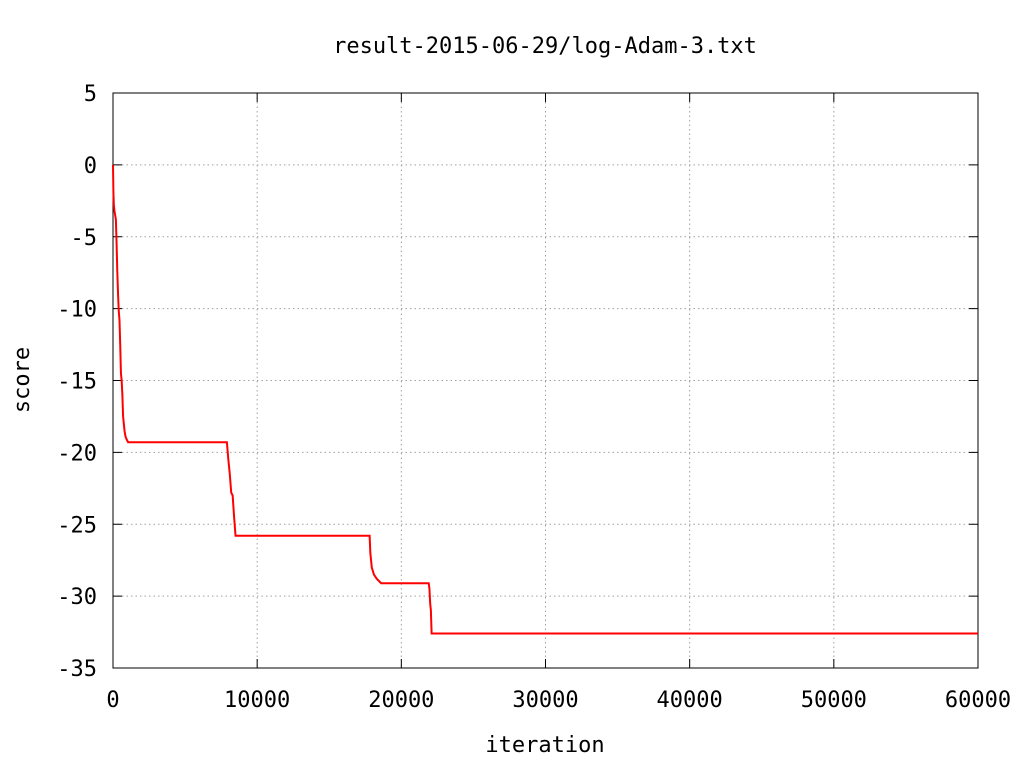  What do you see at coordinates (112, 700) in the screenshot?
I see `x-tick-label: 0` at bounding box center [112, 700].